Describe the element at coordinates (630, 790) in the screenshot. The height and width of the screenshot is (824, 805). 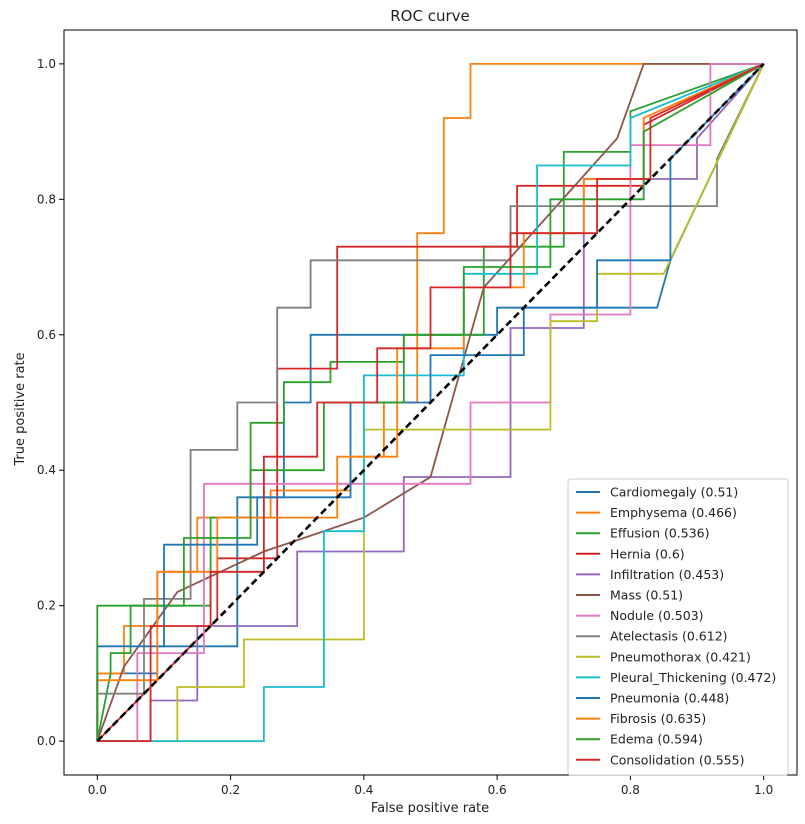
I see `x-tick-label: 0.8` at that location.